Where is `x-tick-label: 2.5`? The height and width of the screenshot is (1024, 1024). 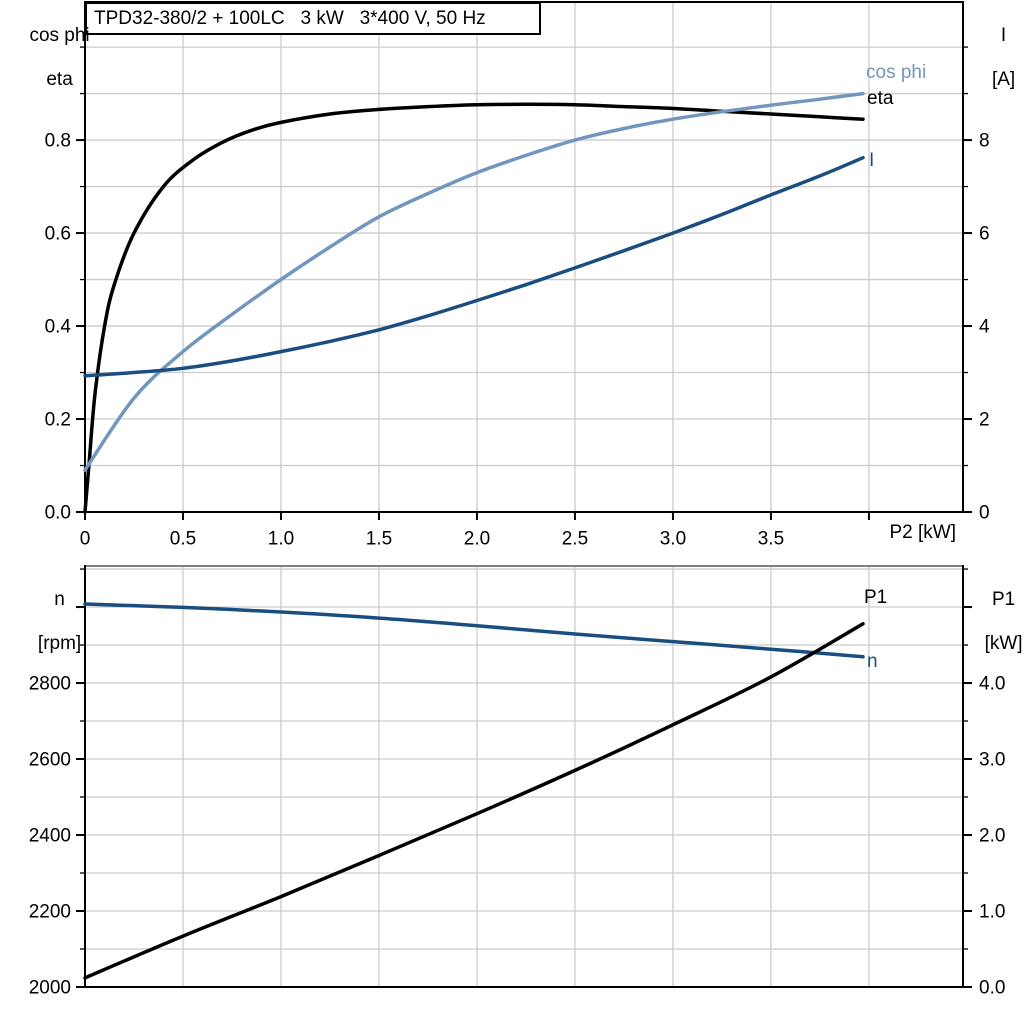 x-tick-label: 2.5 is located at coordinates (575, 539).